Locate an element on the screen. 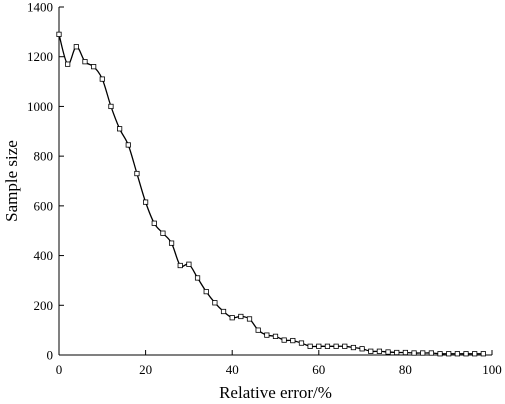  y-tick-label: 0 is located at coordinates (50, 355).